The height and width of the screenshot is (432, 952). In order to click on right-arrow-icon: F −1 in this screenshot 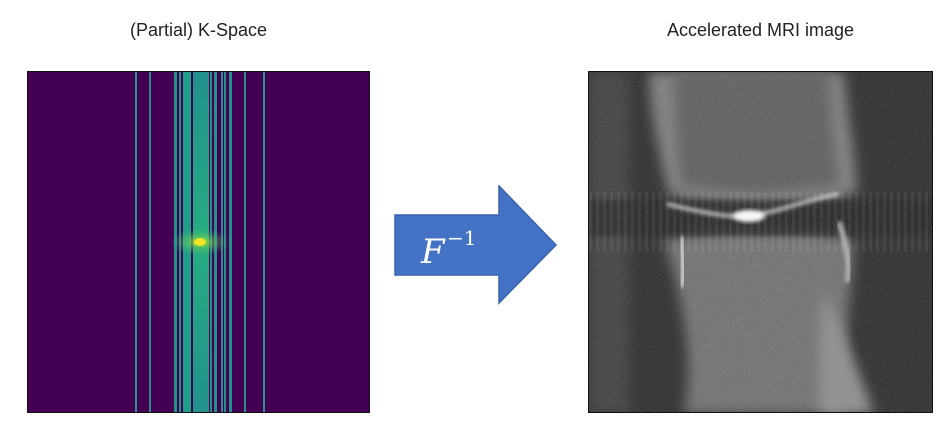, I will do `click(476, 244)`.